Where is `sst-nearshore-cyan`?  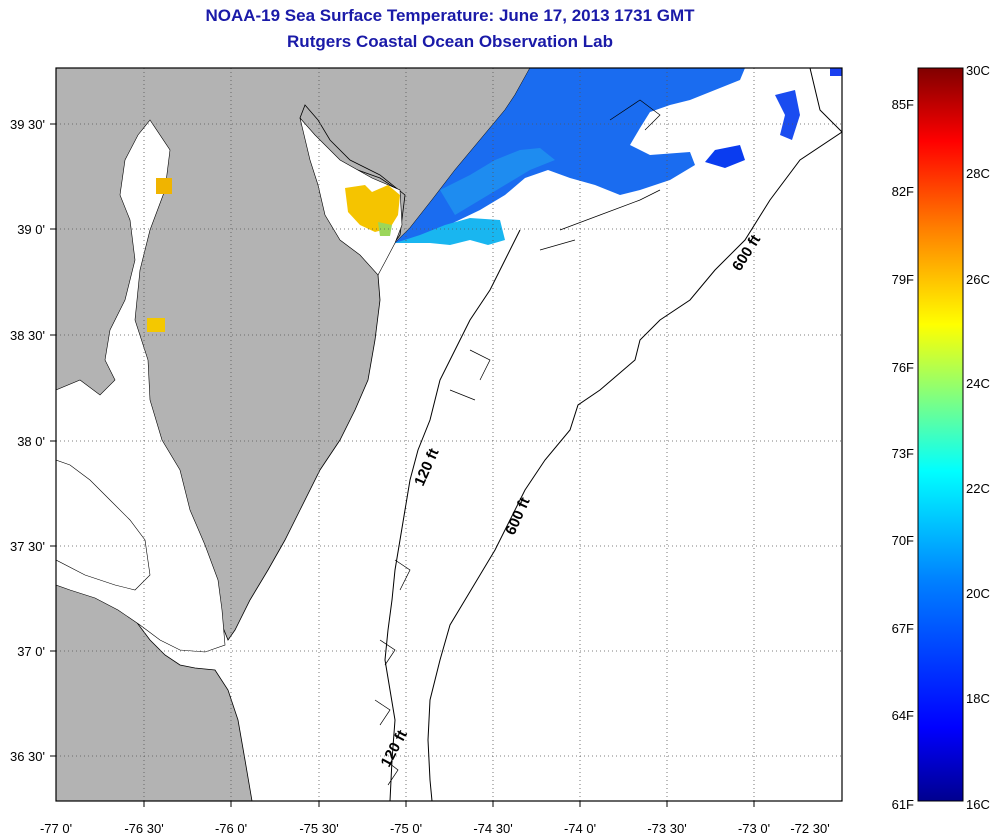 sst-nearshore-cyan is located at coordinates (450, 231).